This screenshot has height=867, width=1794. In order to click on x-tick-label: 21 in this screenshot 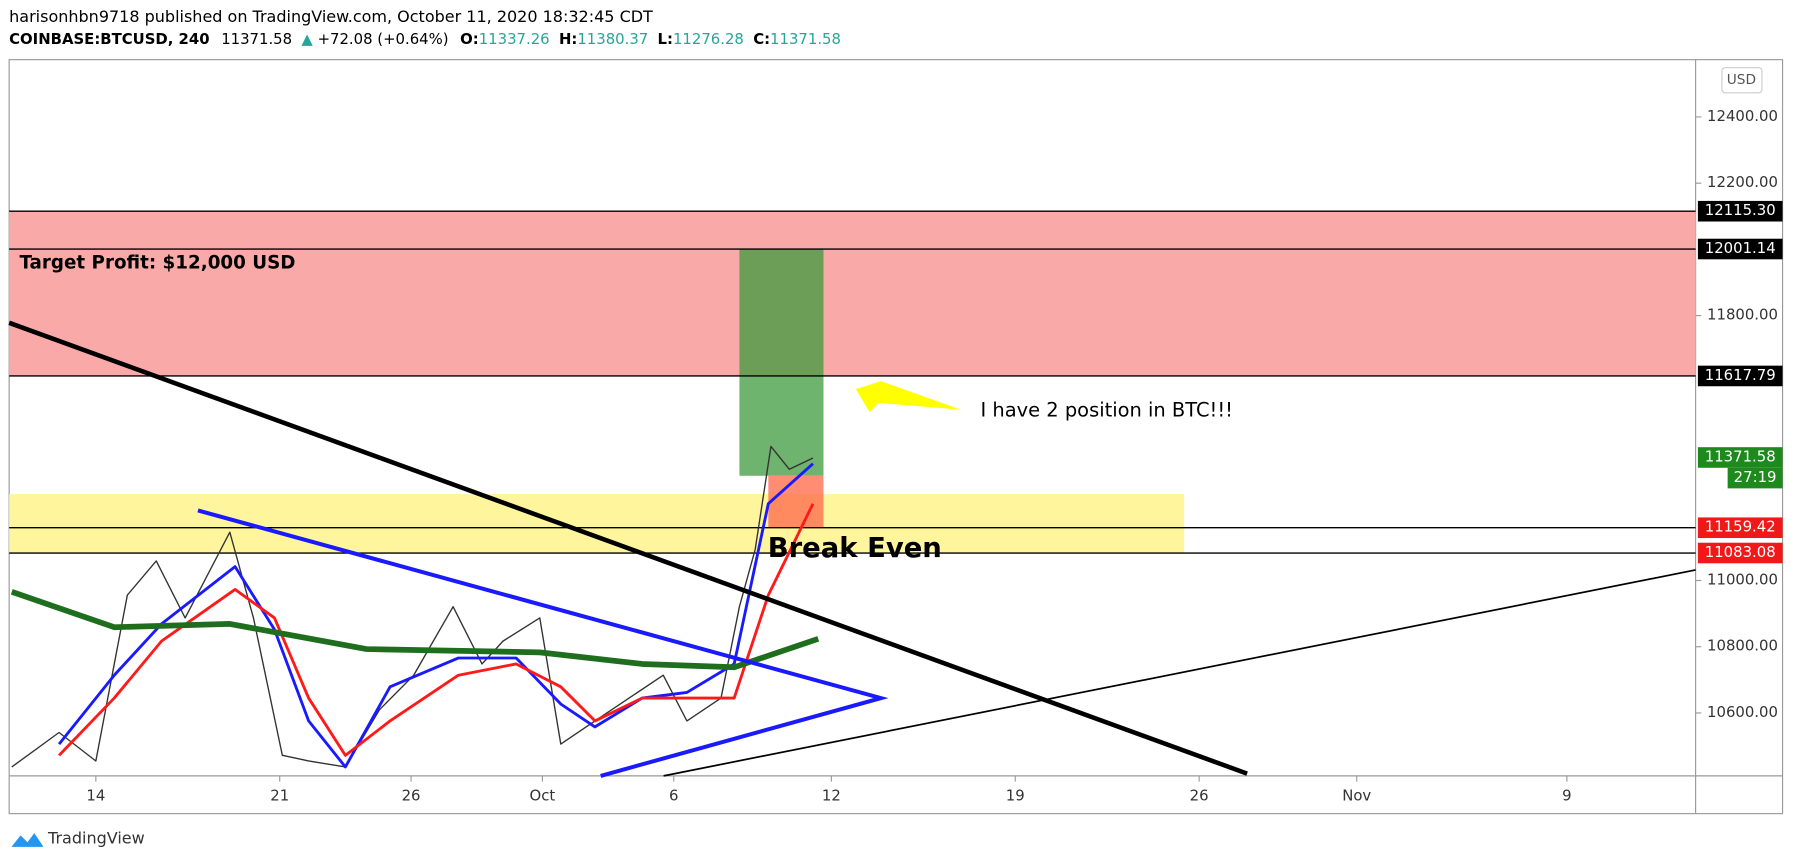, I will do `click(279, 795)`.